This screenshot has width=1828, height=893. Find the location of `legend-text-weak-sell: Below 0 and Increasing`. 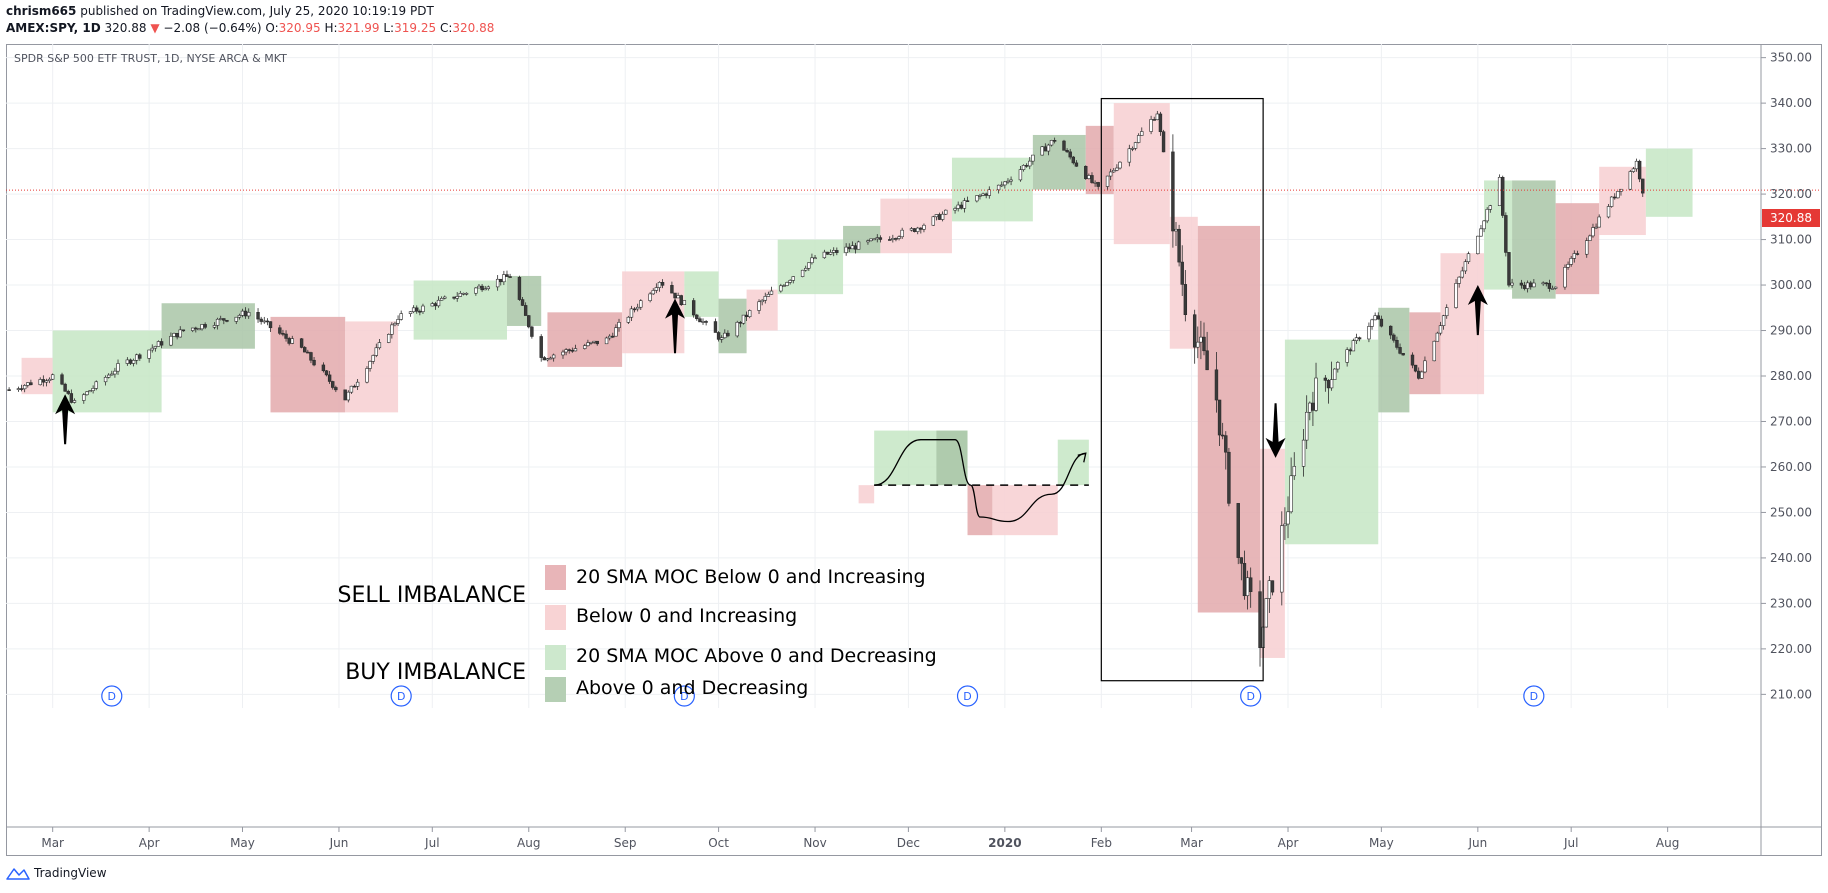

legend-text-weak-sell: Below 0 and Increasing is located at coordinates (686, 616).